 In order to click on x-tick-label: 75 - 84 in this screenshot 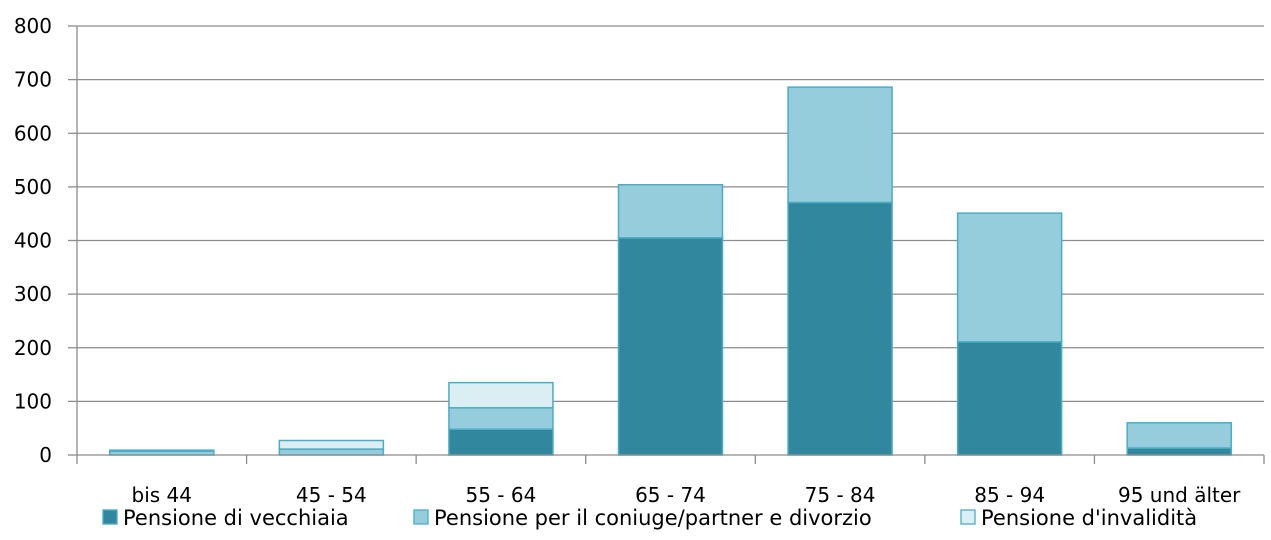, I will do `click(840, 495)`.